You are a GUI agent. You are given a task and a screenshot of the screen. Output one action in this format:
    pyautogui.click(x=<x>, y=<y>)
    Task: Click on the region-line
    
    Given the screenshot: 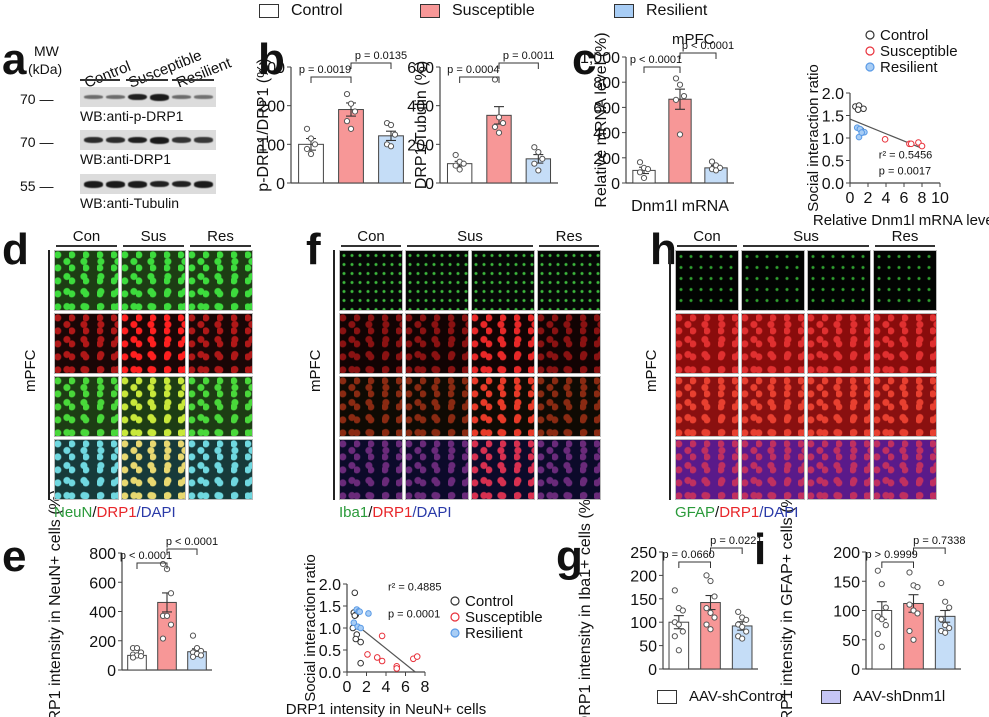 What is the action you would take?
    pyautogui.click(x=334, y=375)
    